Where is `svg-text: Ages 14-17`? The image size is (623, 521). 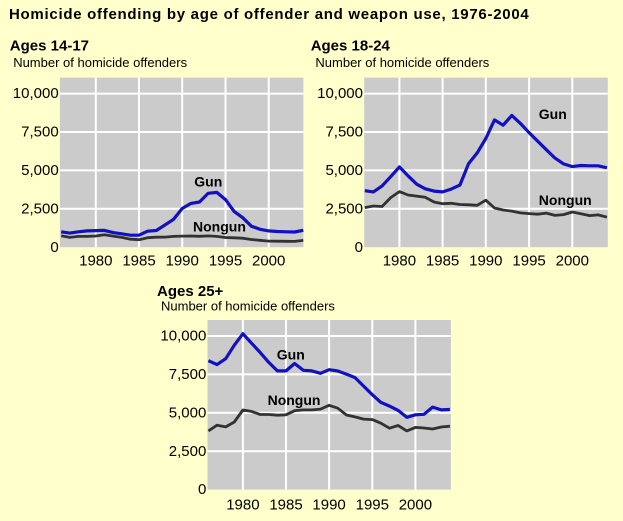 svg-text: Ages 14-17 is located at coordinates (49, 46).